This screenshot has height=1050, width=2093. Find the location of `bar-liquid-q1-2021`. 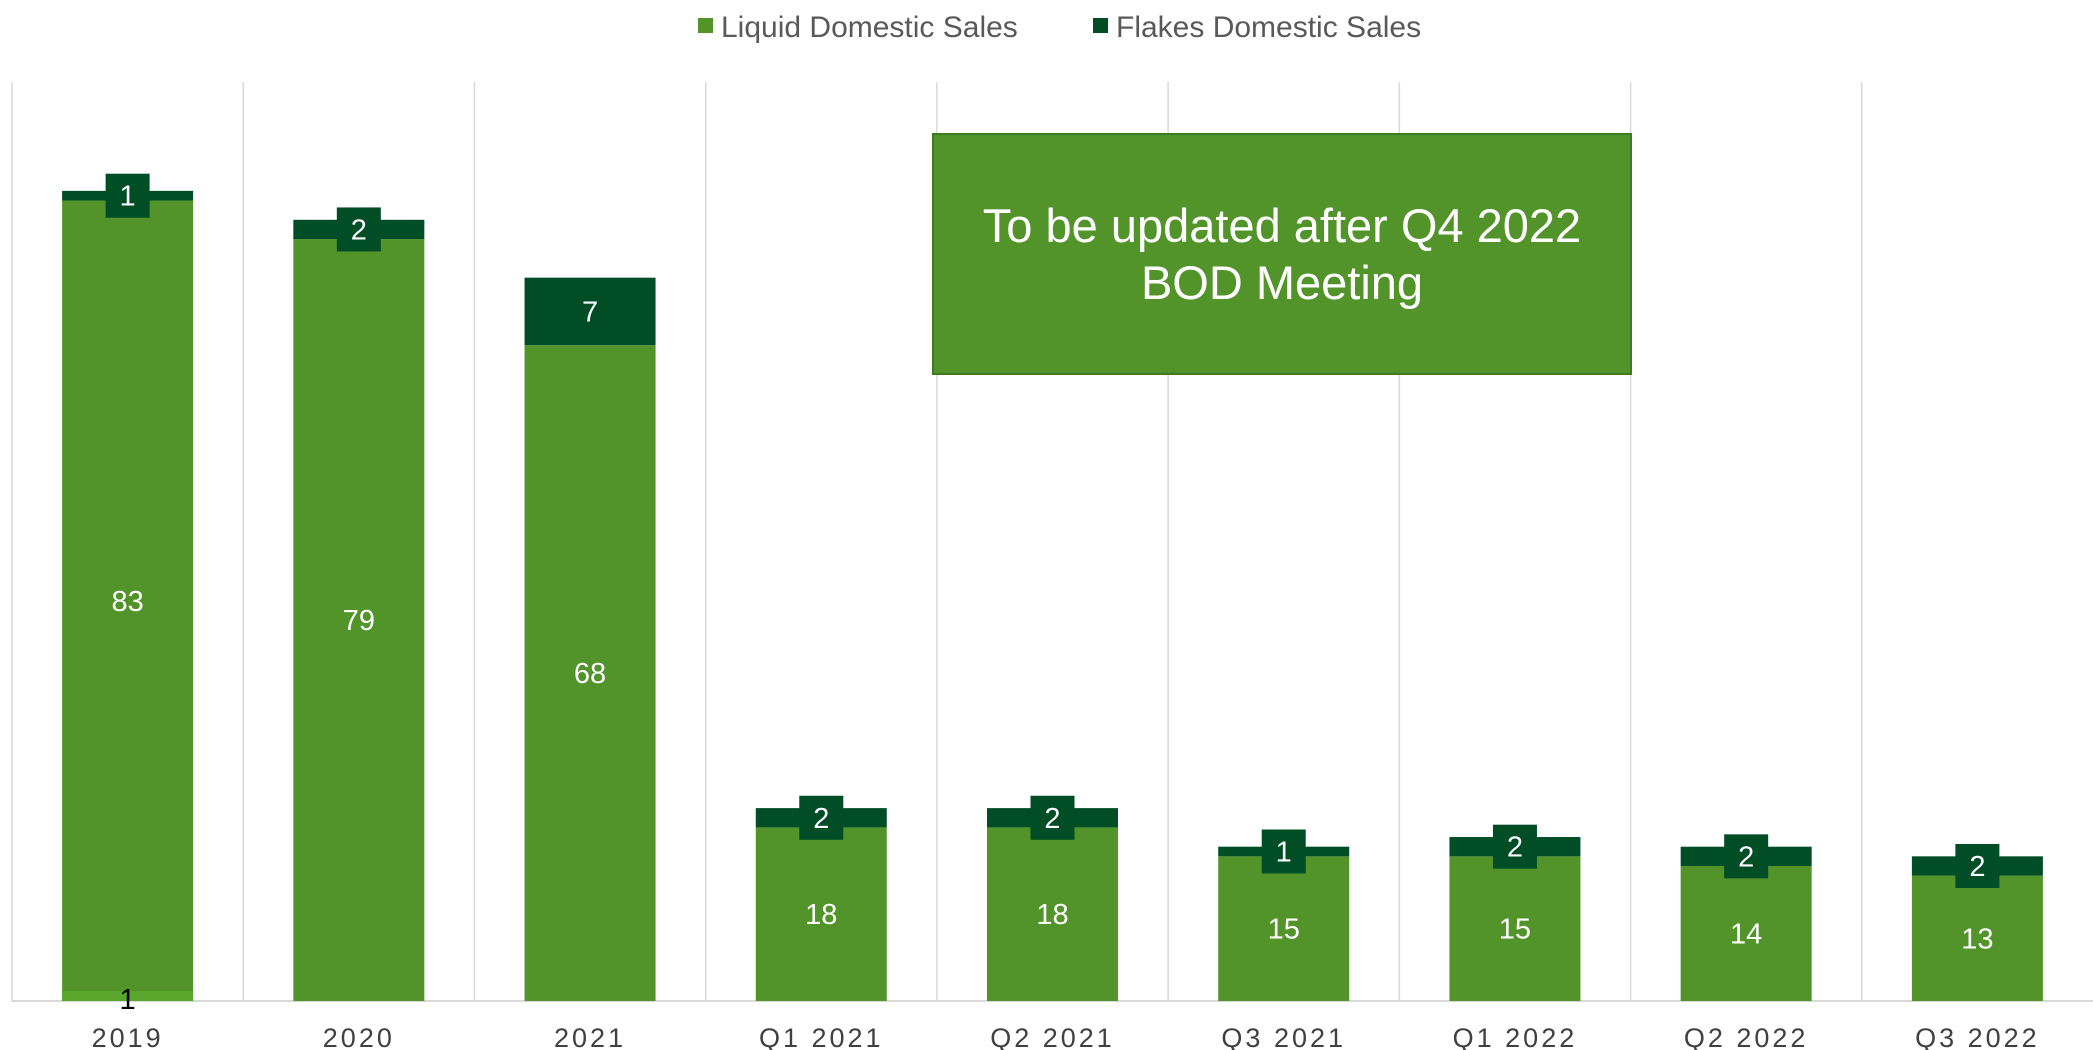

bar-liquid-q1-2021 is located at coordinates (821, 914).